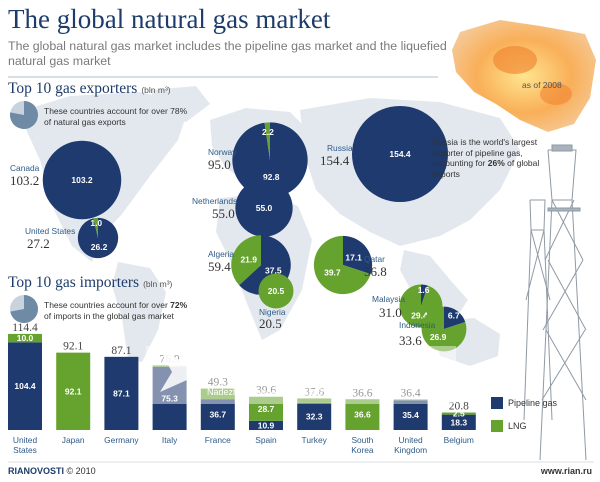 This screenshot has width=600, height=482. I want to click on exporter-name-norway: Norway, so click(222, 152).